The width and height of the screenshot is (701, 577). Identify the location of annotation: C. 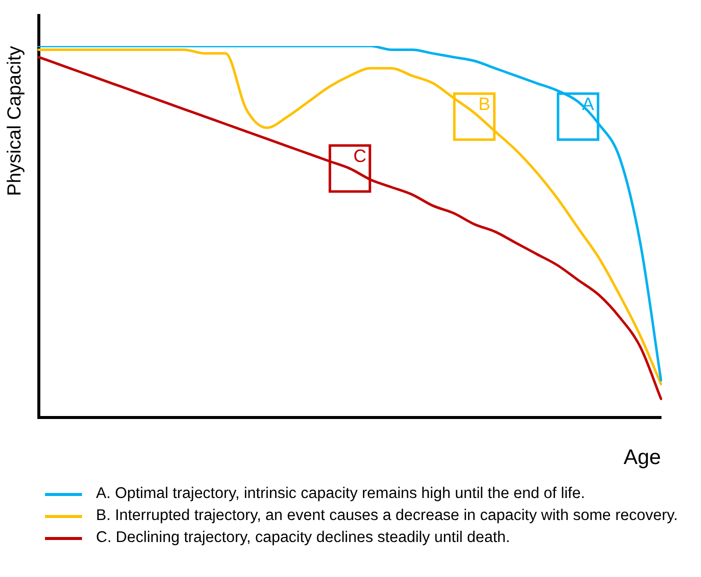
(359, 156).